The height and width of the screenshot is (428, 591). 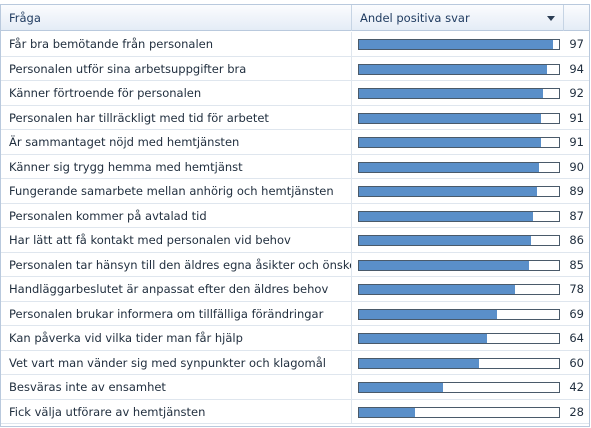 What do you see at coordinates (576, 191) in the screenshot?
I see `value-cell: 89` at bounding box center [576, 191].